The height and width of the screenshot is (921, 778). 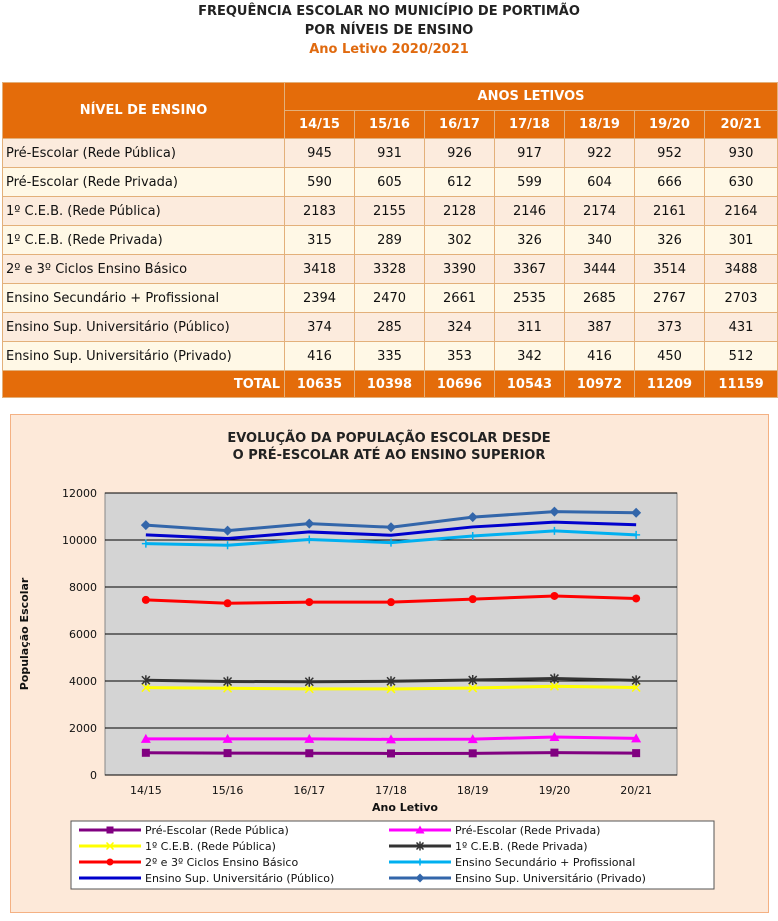 I want to click on y-tick-label: 4000, so click(x=83, y=681).